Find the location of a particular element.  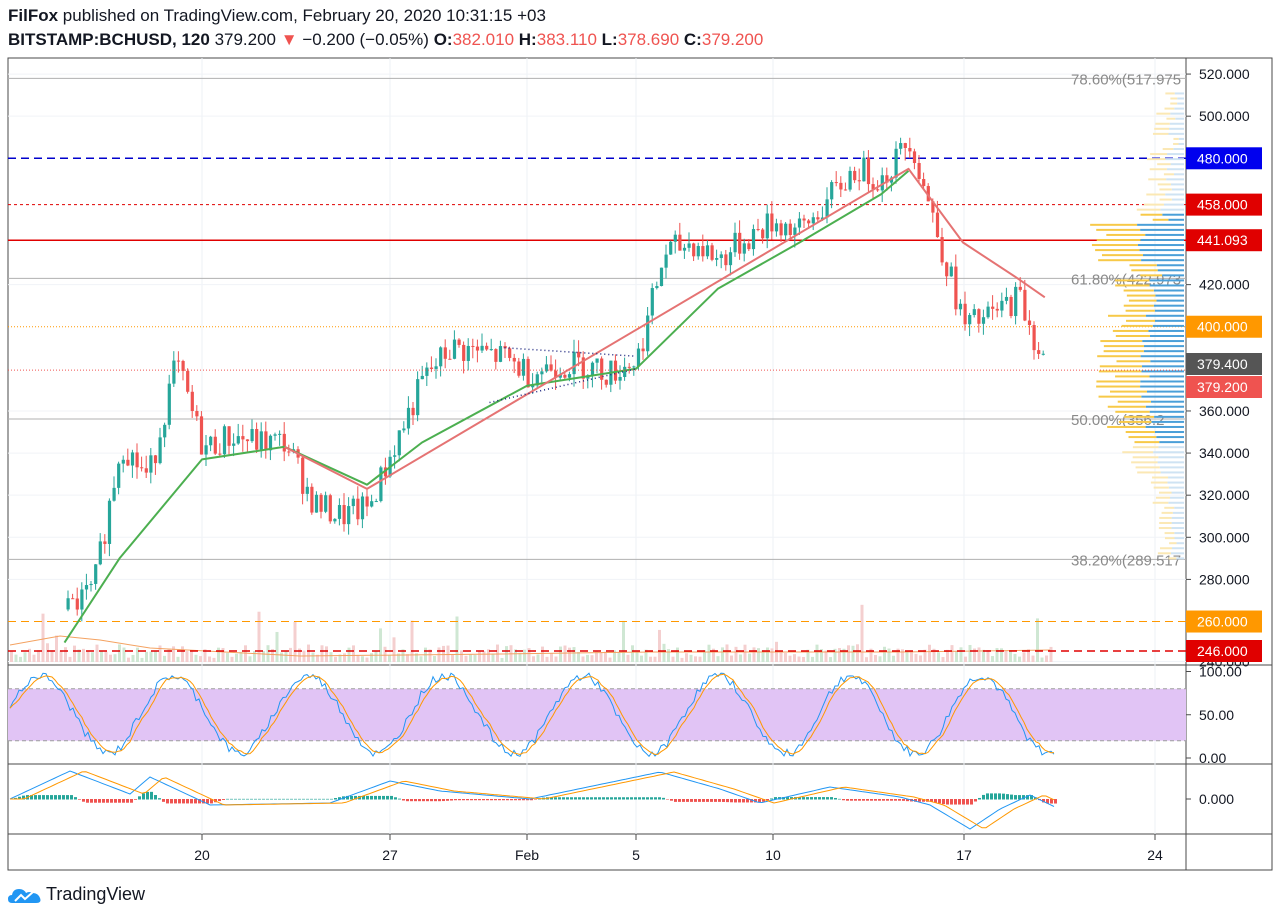

stochastic-tick-label: 50.00 is located at coordinates (1216, 715).